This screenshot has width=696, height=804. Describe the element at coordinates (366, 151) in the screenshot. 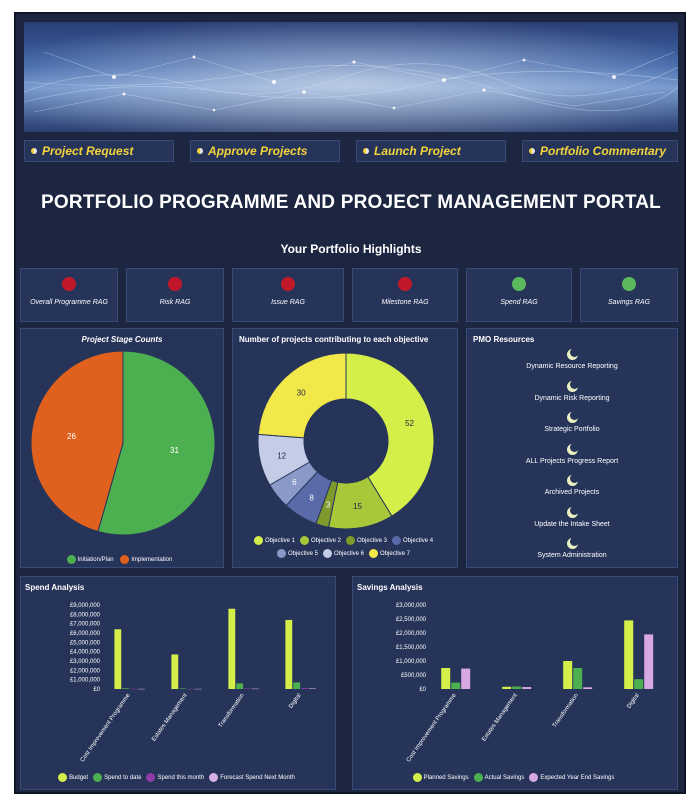

I see `link-icon` at that location.